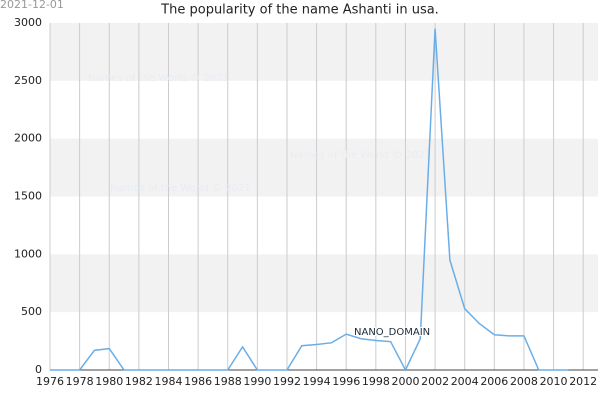 Image resolution: width=600 pixels, height=400 pixels. What do you see at coordinates (228, 381) in the screenshot?
I see `x-tick-label: 1988` at bounding box center [228, 381].